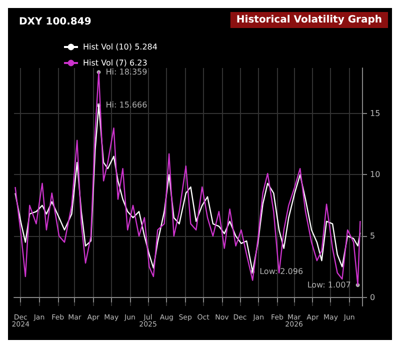 The height and width of the screenshot is (348, 400). What do you see at coordinates (309, 20) in the screenshot?
I see `chart-title: Historical Volatility Graph` at bounding box center [309, 20].